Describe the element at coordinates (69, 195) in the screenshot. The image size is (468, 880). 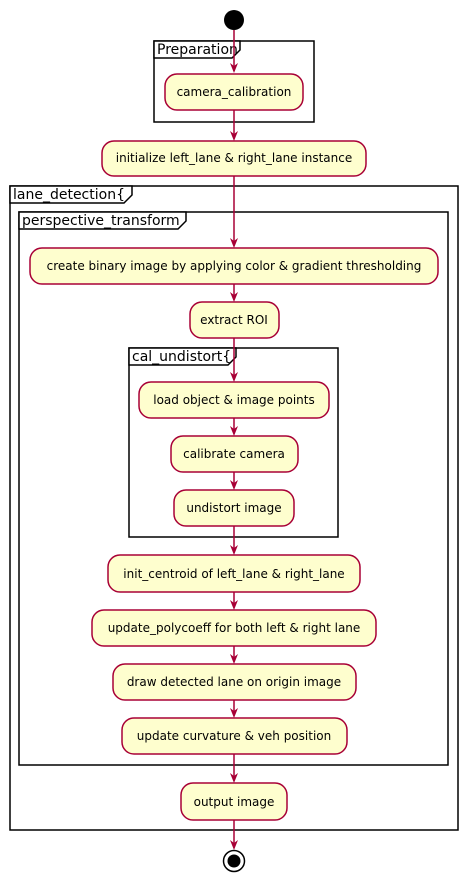
I see `partition-lane-detection-label: lane_detection{` at that location.